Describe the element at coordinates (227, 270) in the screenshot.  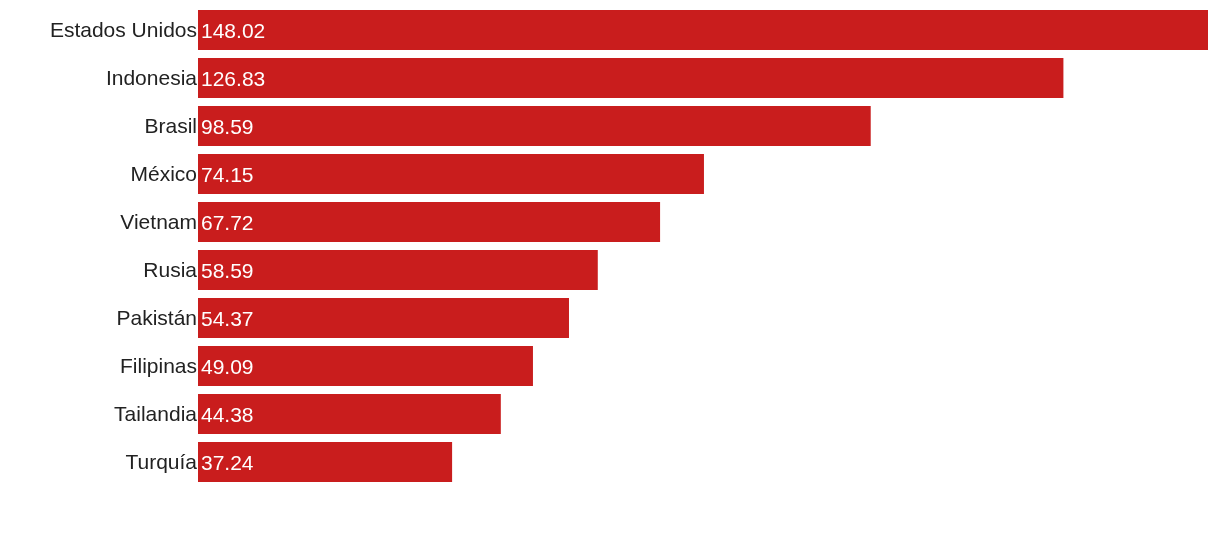
I see `data-label: 58.59` at that location.